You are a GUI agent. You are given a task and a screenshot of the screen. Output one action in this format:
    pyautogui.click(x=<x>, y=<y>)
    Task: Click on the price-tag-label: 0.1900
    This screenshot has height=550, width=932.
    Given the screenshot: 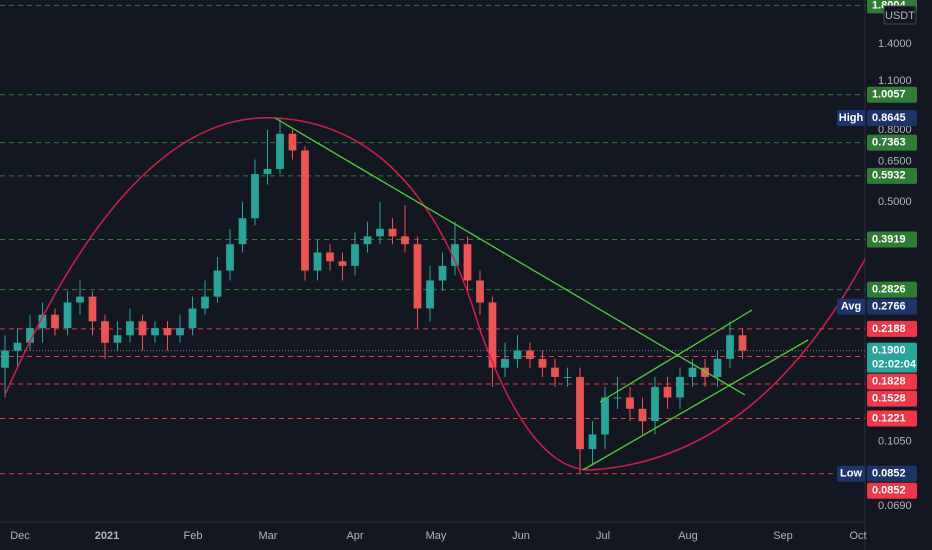 What is the action you would take?
    pyautogui.click(x=889, y=350)
    